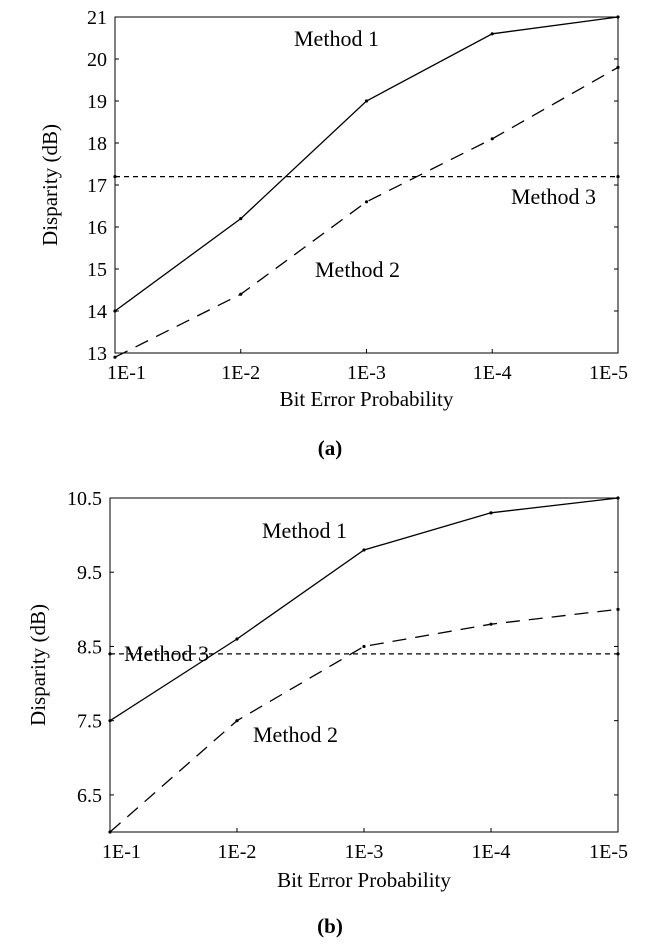 This screenshot has height=949, width=661. Describe the element at coordinates (97, 270) in the screenshot. I see `y-tick-label: 15` at that location.